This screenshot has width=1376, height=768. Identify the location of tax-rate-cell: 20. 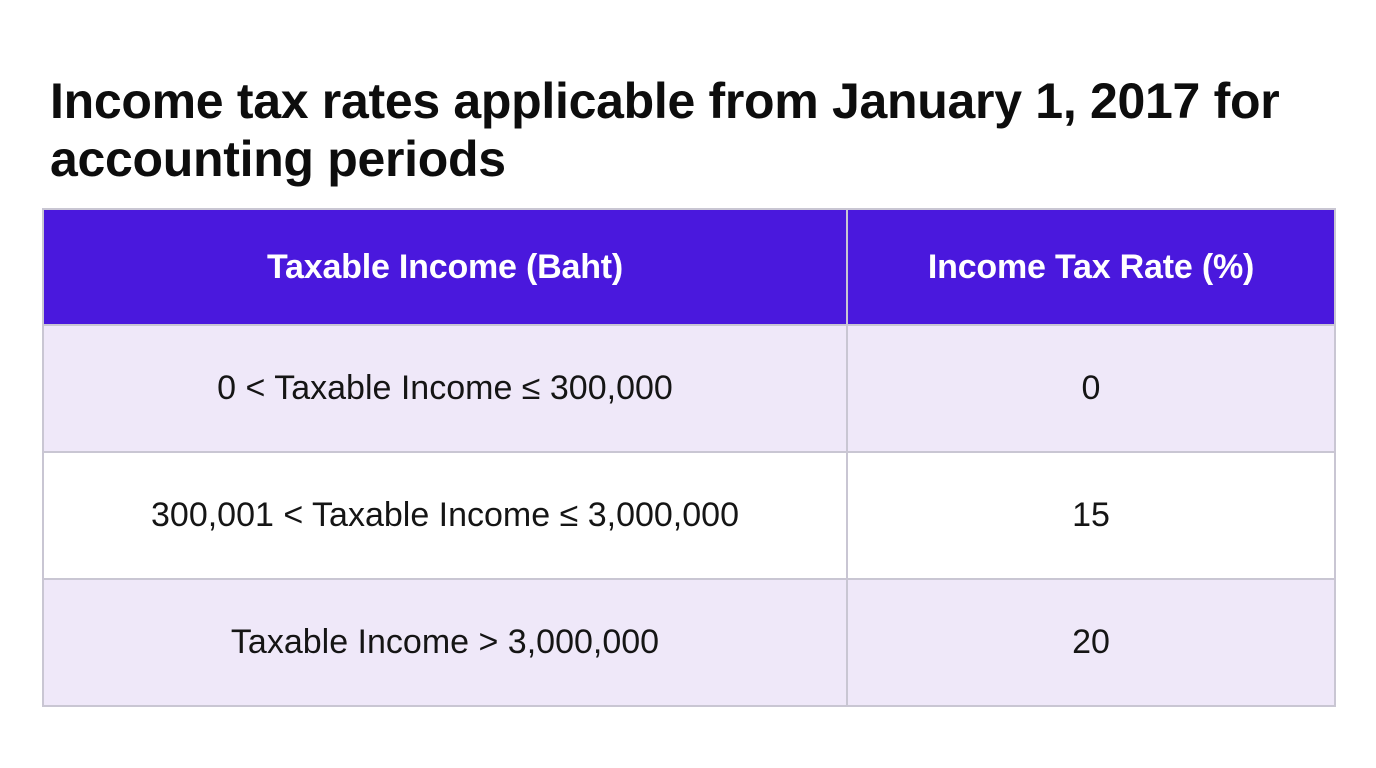
(1091, 642).